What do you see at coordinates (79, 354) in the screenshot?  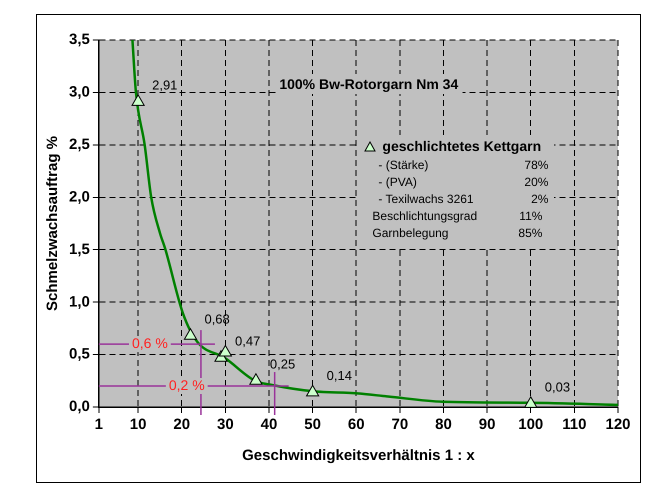 I see `y-tick-label: 0,5` at bounding box center [79, 354].